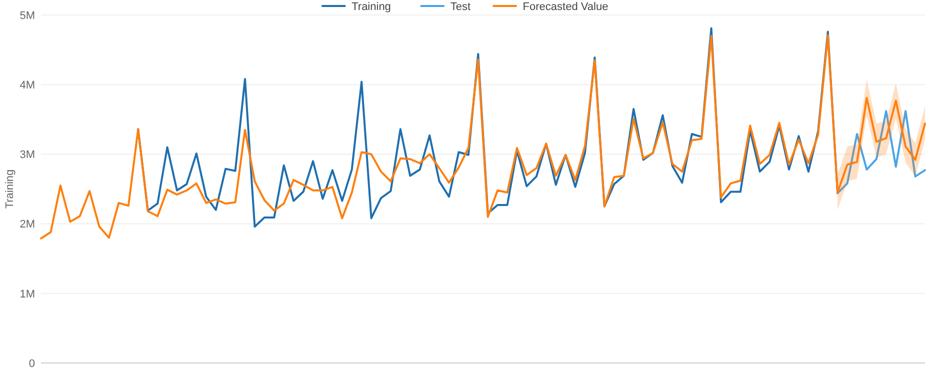 The image size is (936, 368). What do you see at coordinates (27, 155) in the screenshot?
I see `y-tick-label: 3M` at bounding box center [27, 155].